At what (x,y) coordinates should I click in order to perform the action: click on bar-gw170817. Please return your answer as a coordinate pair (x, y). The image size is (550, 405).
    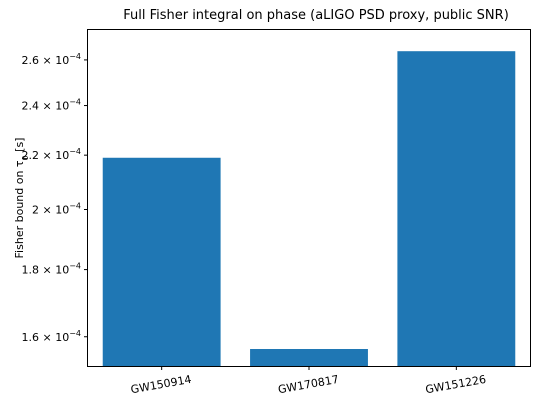
    Looking at the image, I should click on (309, 357).